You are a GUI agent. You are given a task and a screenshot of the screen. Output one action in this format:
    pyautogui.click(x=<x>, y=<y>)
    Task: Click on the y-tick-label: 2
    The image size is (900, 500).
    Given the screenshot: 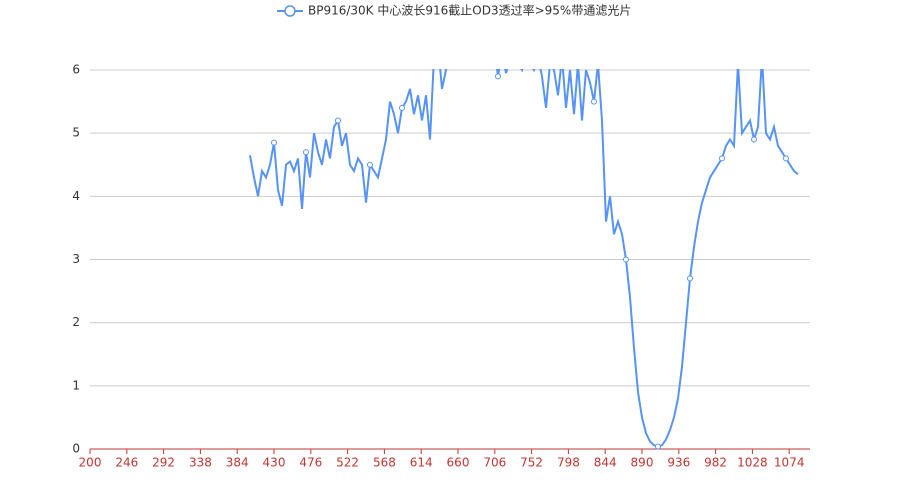 What is the action you would take?
    pyautogui.click(x=76, y=322)
    